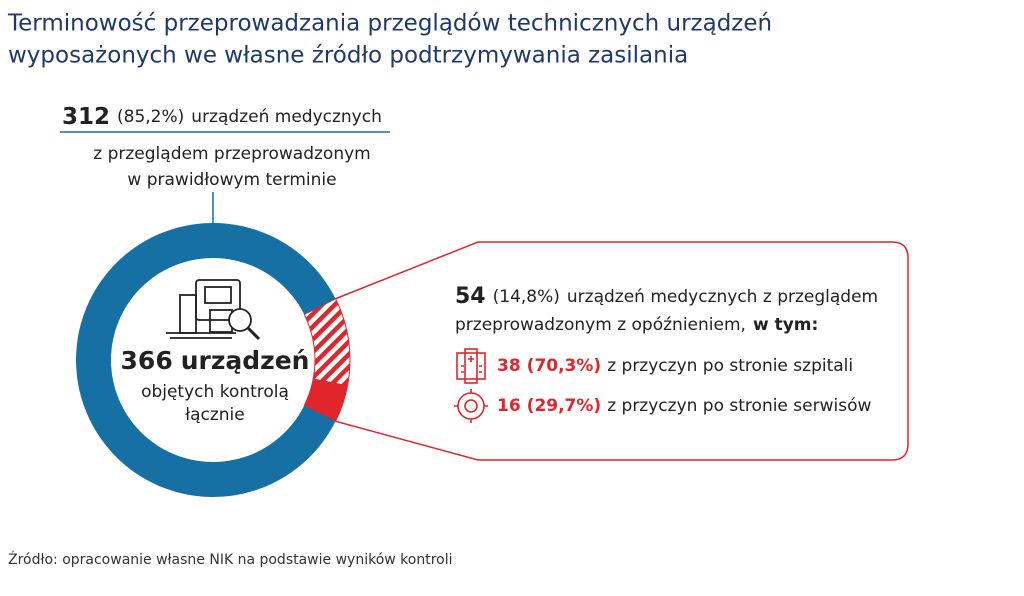 The height and width of the screenshot is (596, 1024). What do you see at coordinates (150, 117) in the screenshot?
I see `percent: (85,2%)` at bounding box center [150, 117].